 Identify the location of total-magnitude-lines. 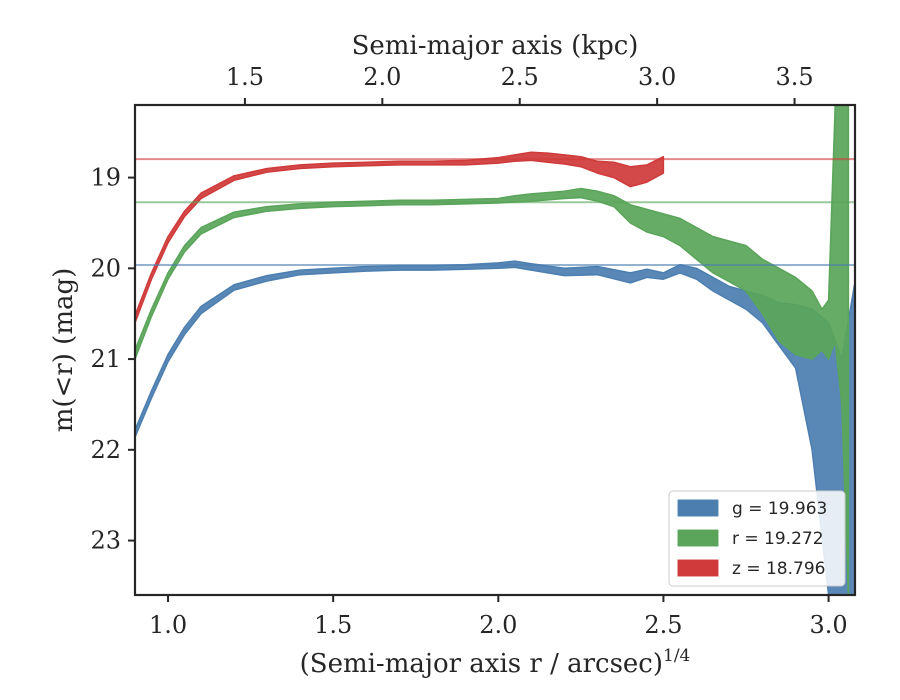
(495, 212).